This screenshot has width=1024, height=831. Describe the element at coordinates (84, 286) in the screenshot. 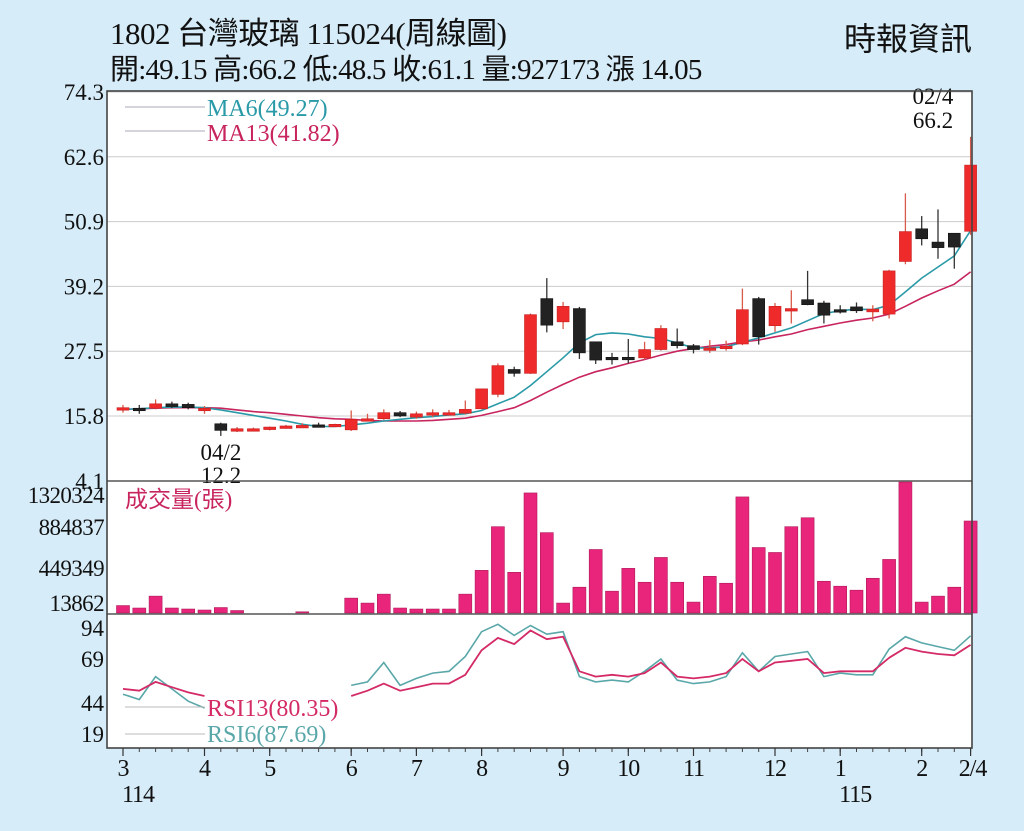

I see `price-axis-label: 39.2` at that location.